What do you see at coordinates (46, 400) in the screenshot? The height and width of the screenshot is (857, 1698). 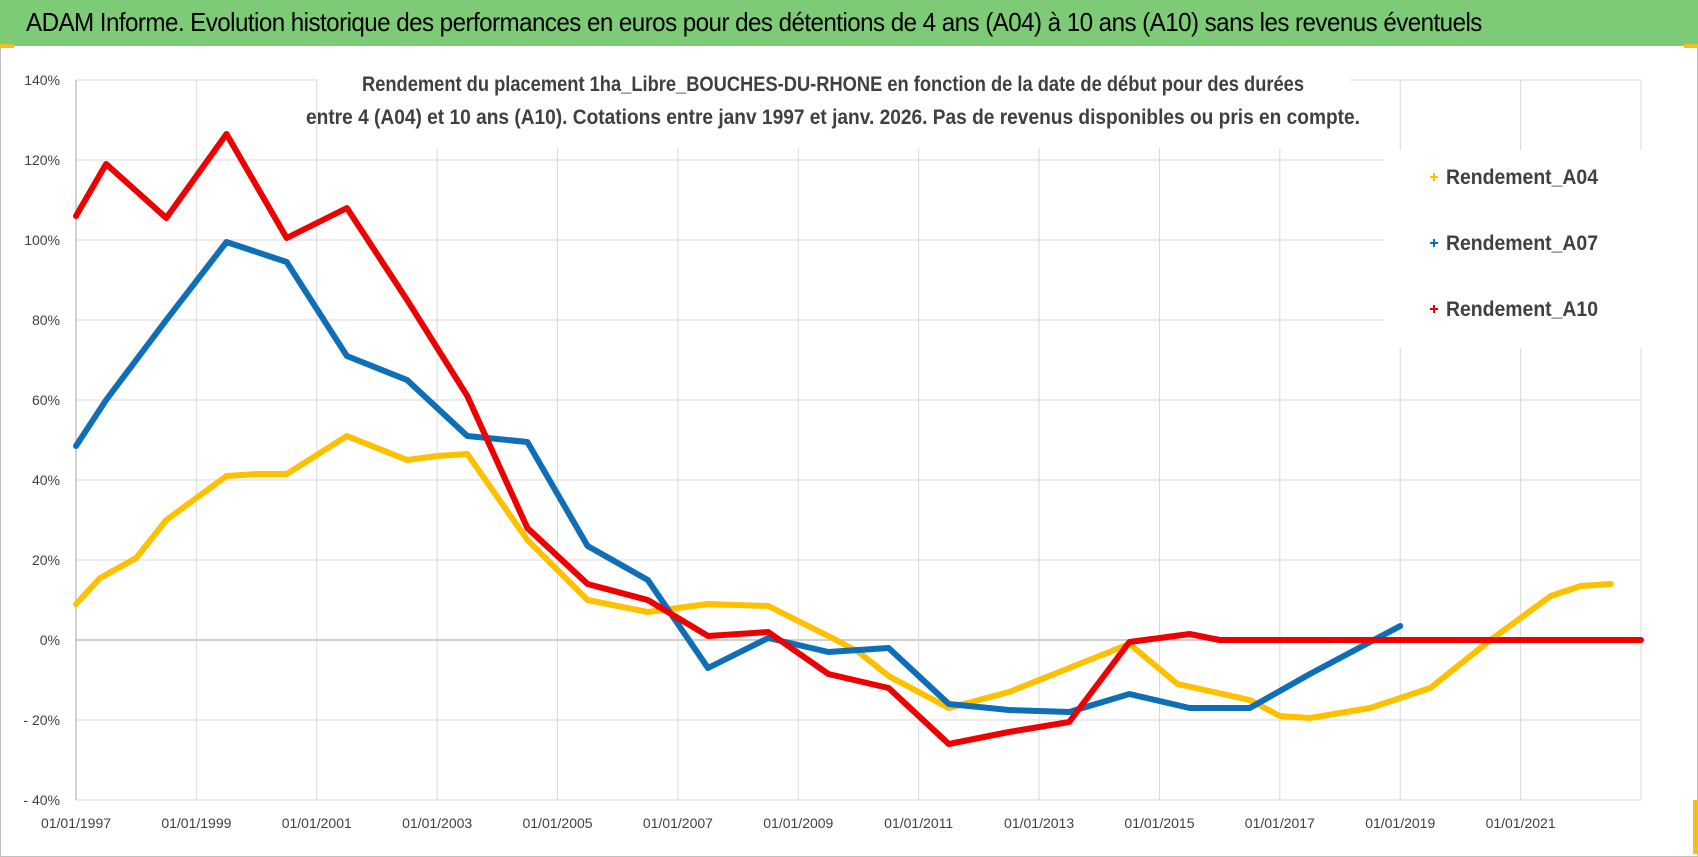 I see `y-tick-label: 60%` at bounding box center [46, 400].